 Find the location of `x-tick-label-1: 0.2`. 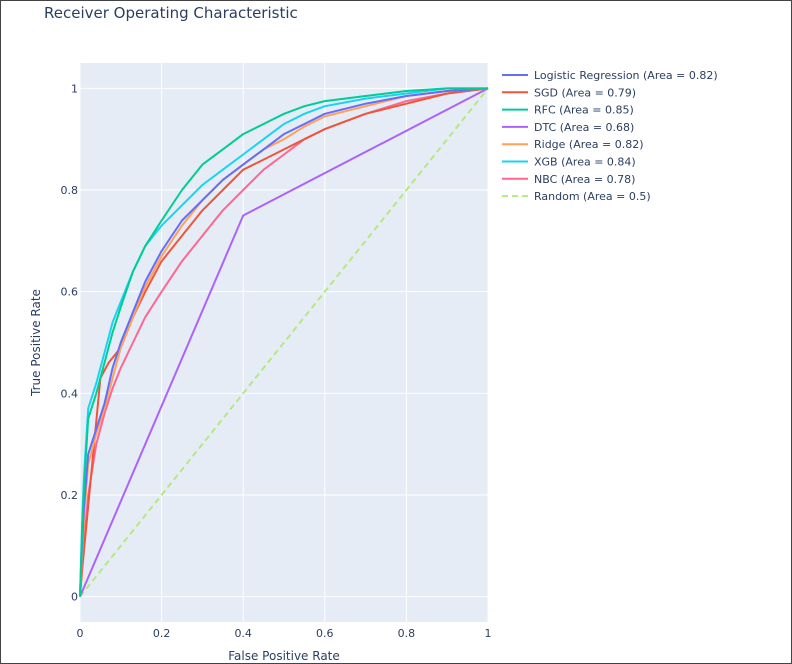

x-tick-label-1: 0.2 is located at coordinates (162, 633).